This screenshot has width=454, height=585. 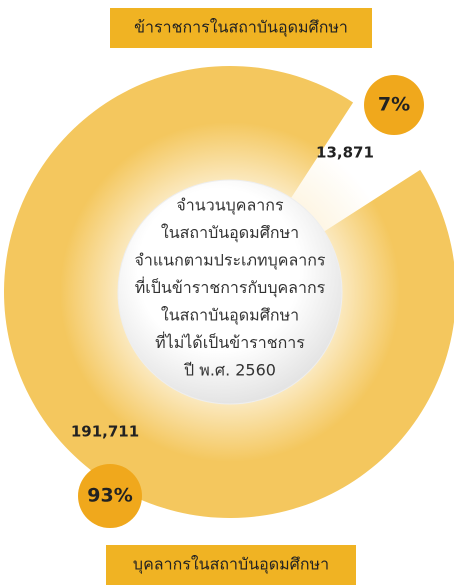 I want to click on value-label: 13,871, so click(x=345, y=153).